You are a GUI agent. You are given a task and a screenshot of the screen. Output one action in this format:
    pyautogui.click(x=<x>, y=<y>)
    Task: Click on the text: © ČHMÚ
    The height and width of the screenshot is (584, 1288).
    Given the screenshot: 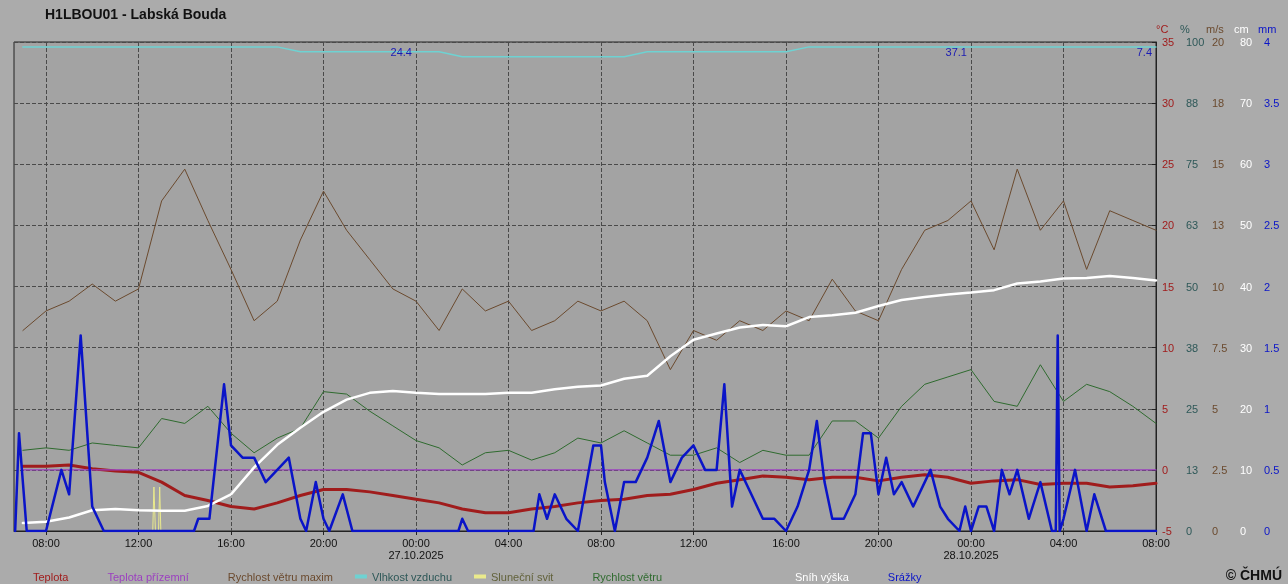 What is the action you would take?
    pyautogui.click(x=1253, y=574)
    